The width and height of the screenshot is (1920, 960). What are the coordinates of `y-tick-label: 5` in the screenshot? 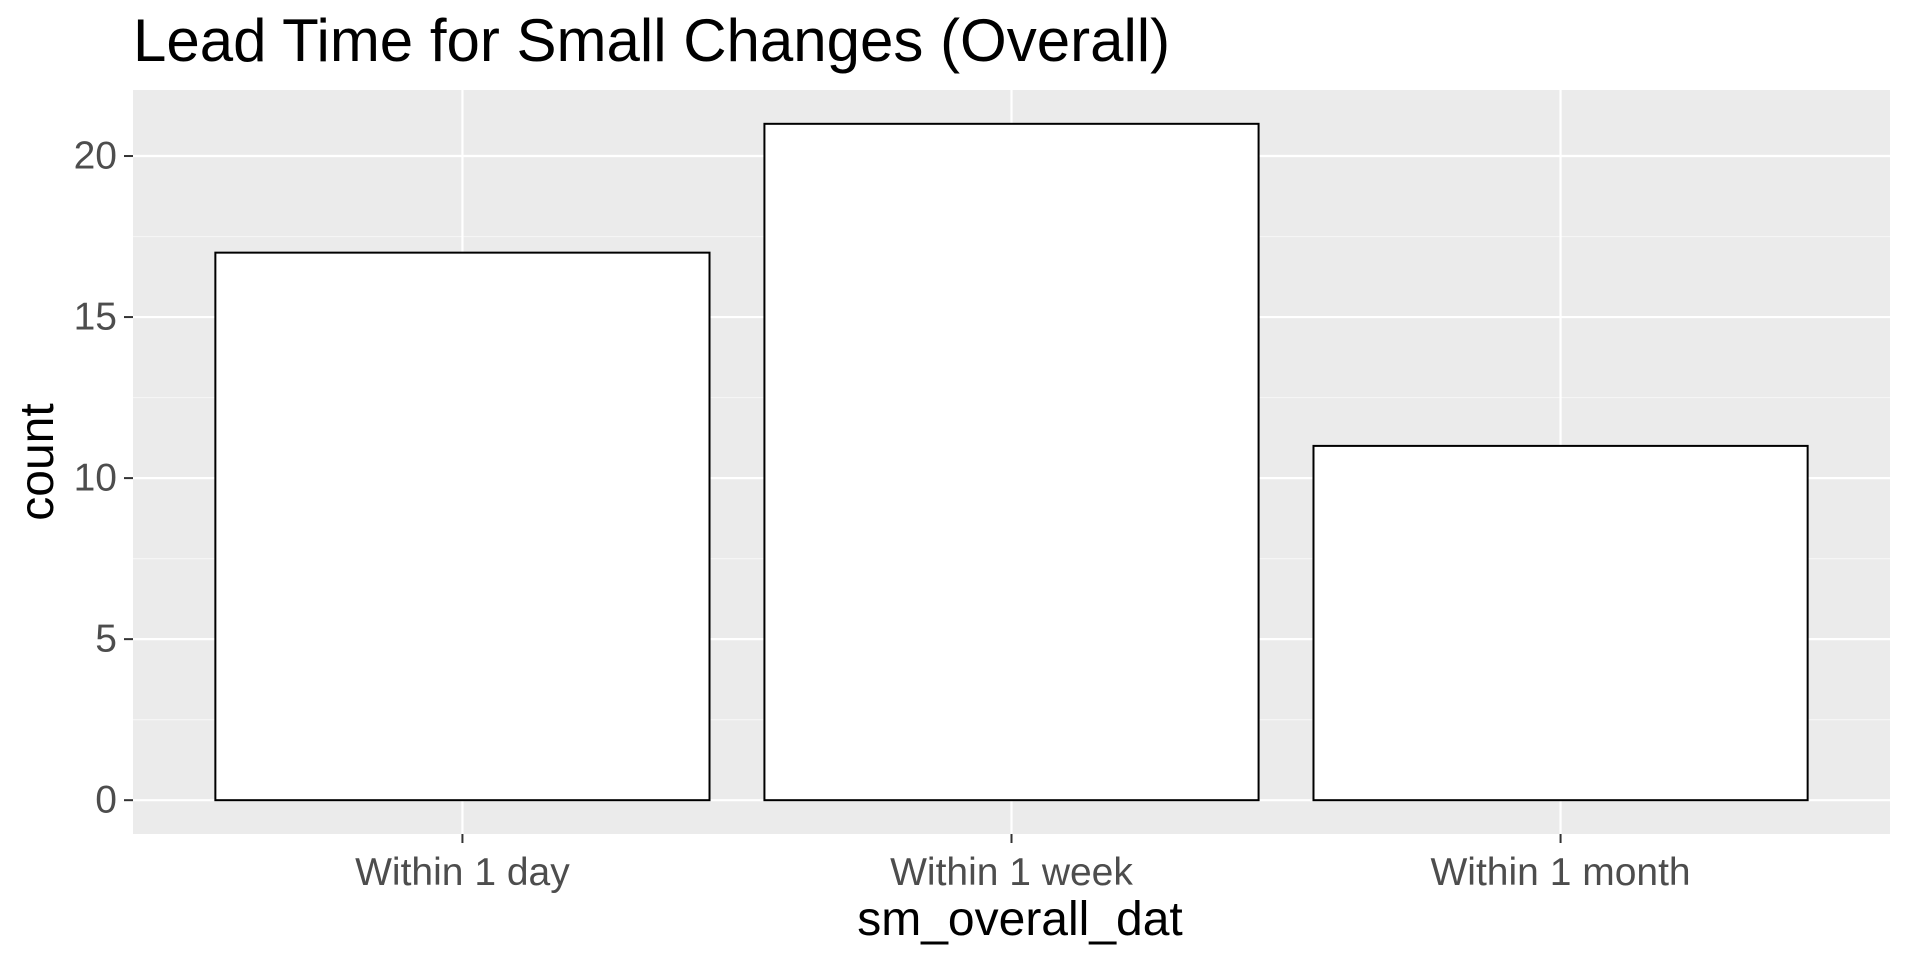 It's located at (106, 639).